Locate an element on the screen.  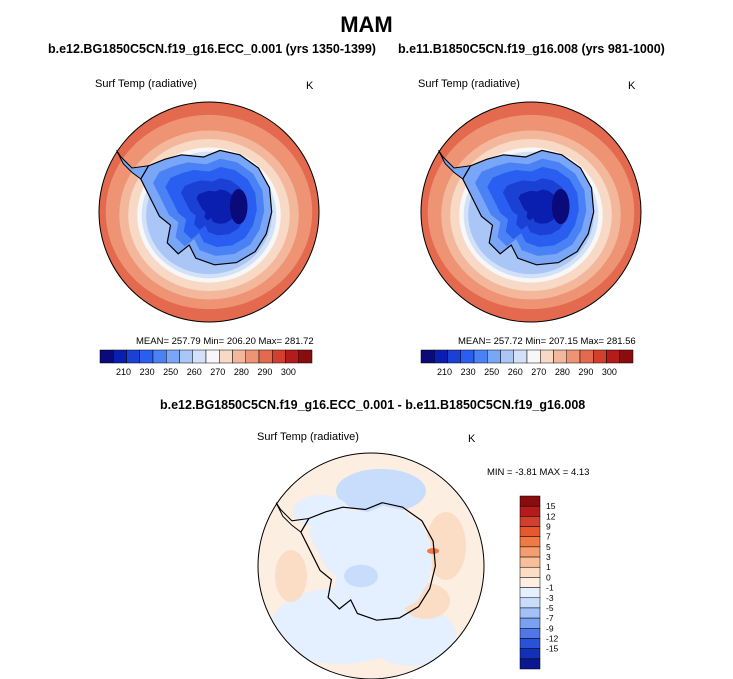
colorbar-1-tick-label: 280 is located at coordinates (241, 372).